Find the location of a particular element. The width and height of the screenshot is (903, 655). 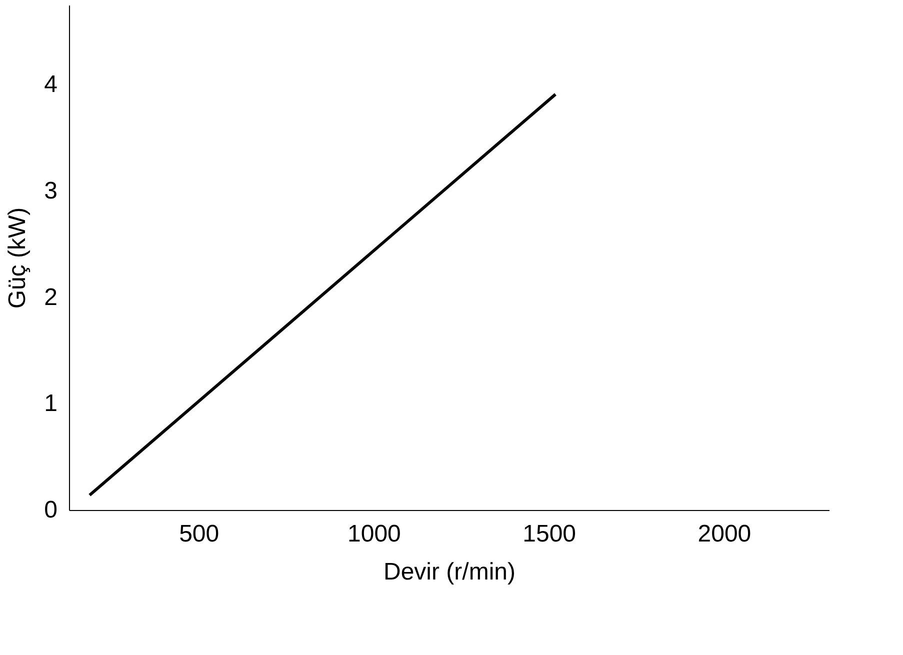

y-tick-label: 2 is located at coordinates (51, 297).